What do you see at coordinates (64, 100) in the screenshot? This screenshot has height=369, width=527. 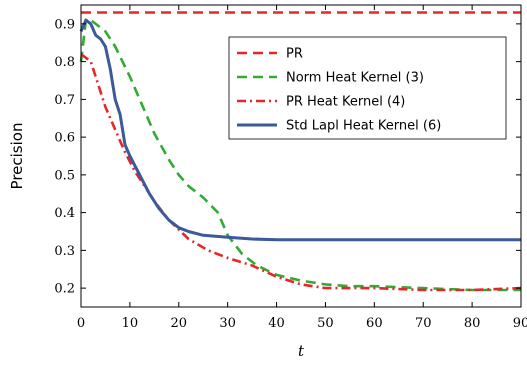 I see `y-tick-label: 0.7` at bounding box center [64, 100].